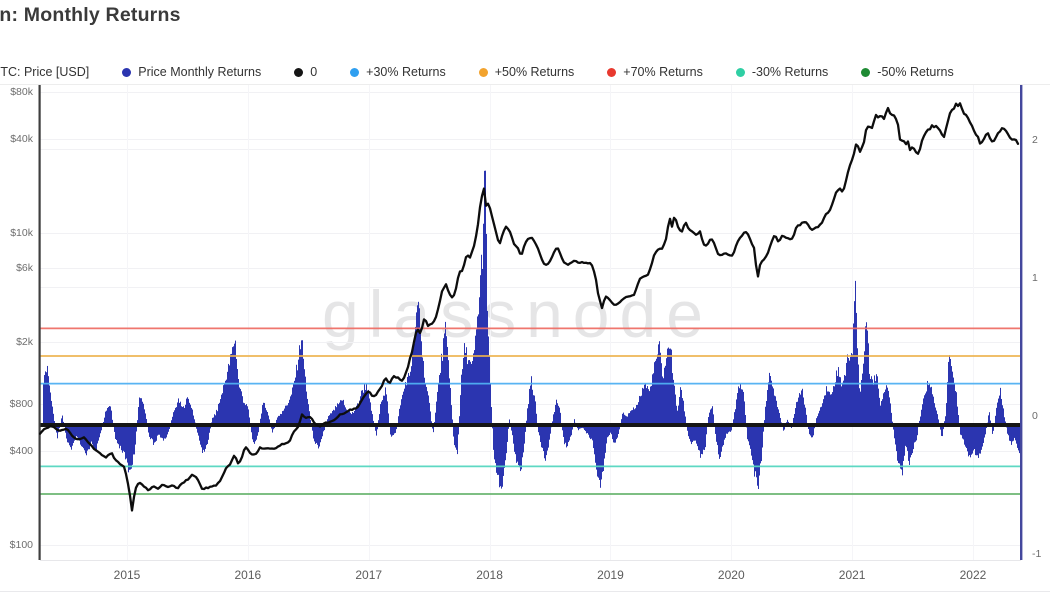 The height and width of the screenshot is (600, 1050). I want to click on x-axis-tick: 2021, so click(852, 575).